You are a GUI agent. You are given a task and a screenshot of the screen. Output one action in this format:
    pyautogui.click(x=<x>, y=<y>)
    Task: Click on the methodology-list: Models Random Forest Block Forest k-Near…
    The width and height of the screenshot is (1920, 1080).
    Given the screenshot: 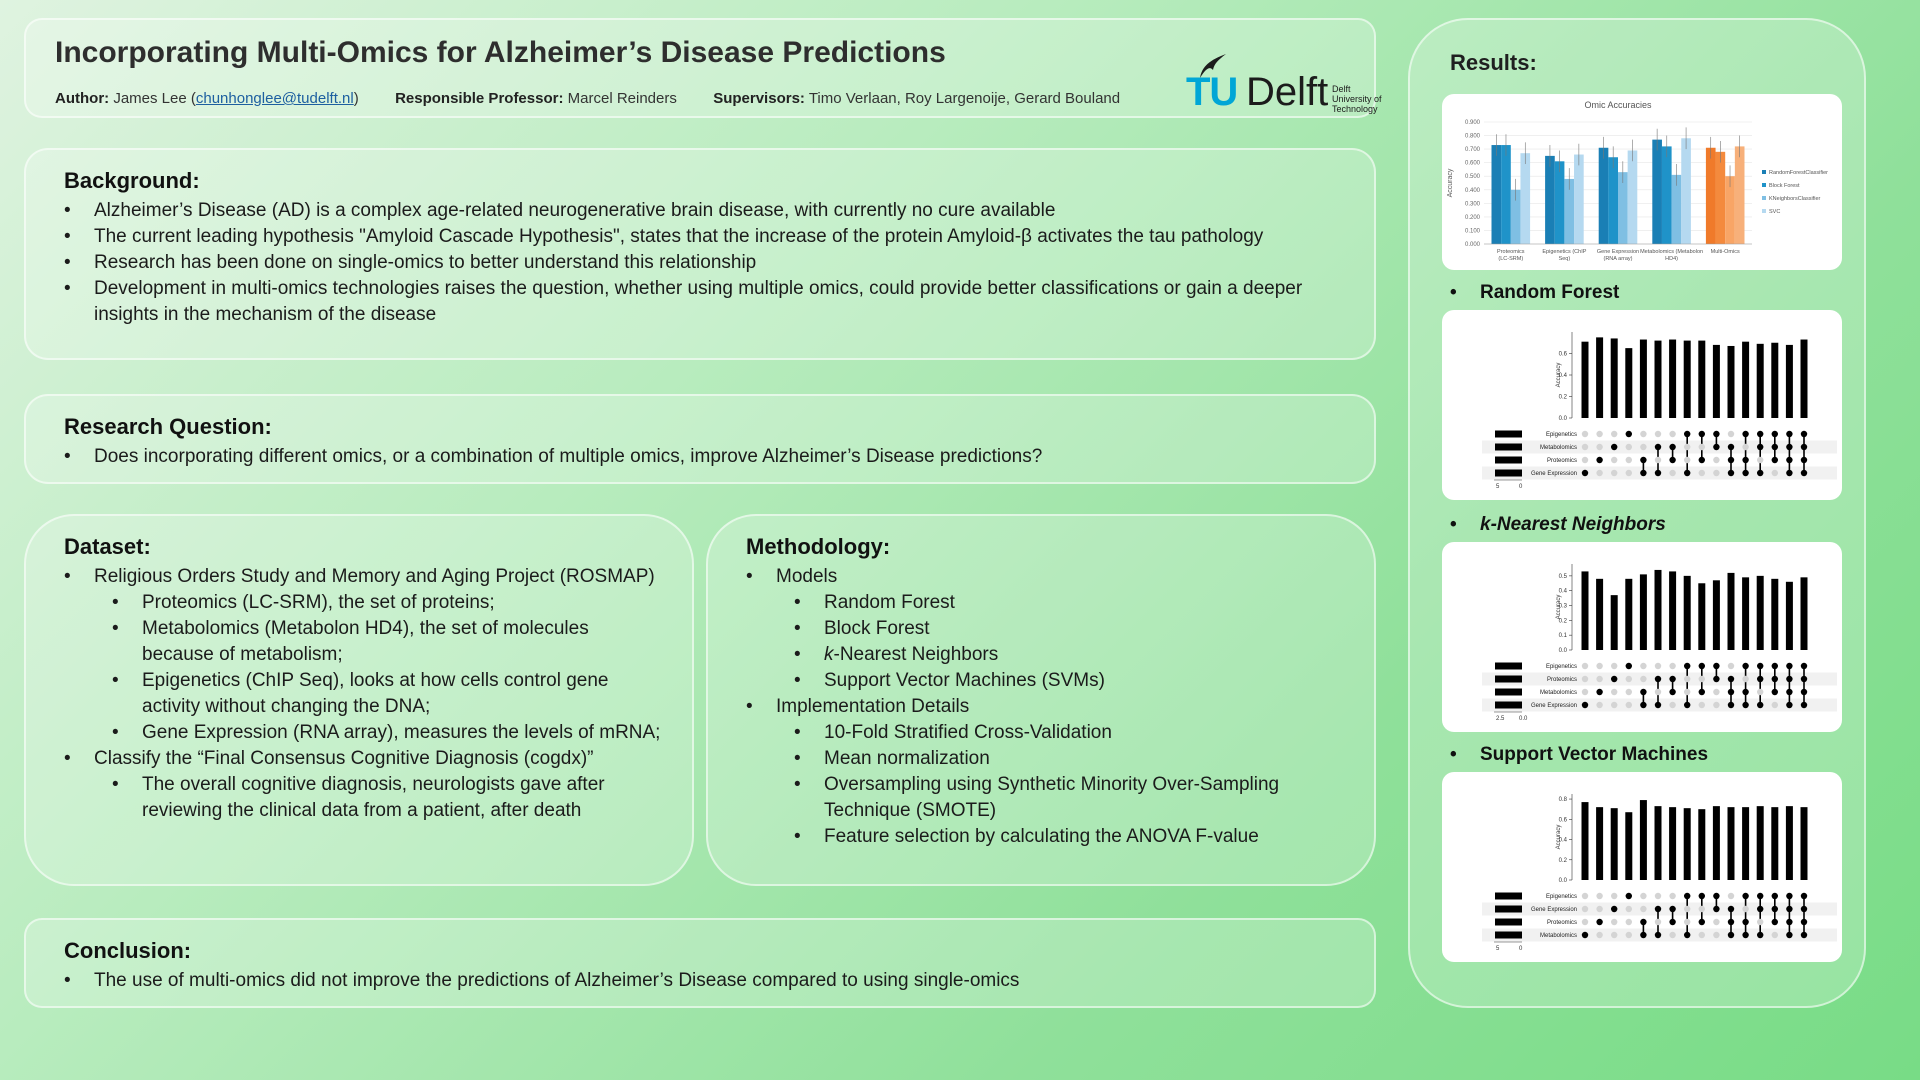 What is the action you would take?
    pyautogui.click(x=1046, y=707)
    